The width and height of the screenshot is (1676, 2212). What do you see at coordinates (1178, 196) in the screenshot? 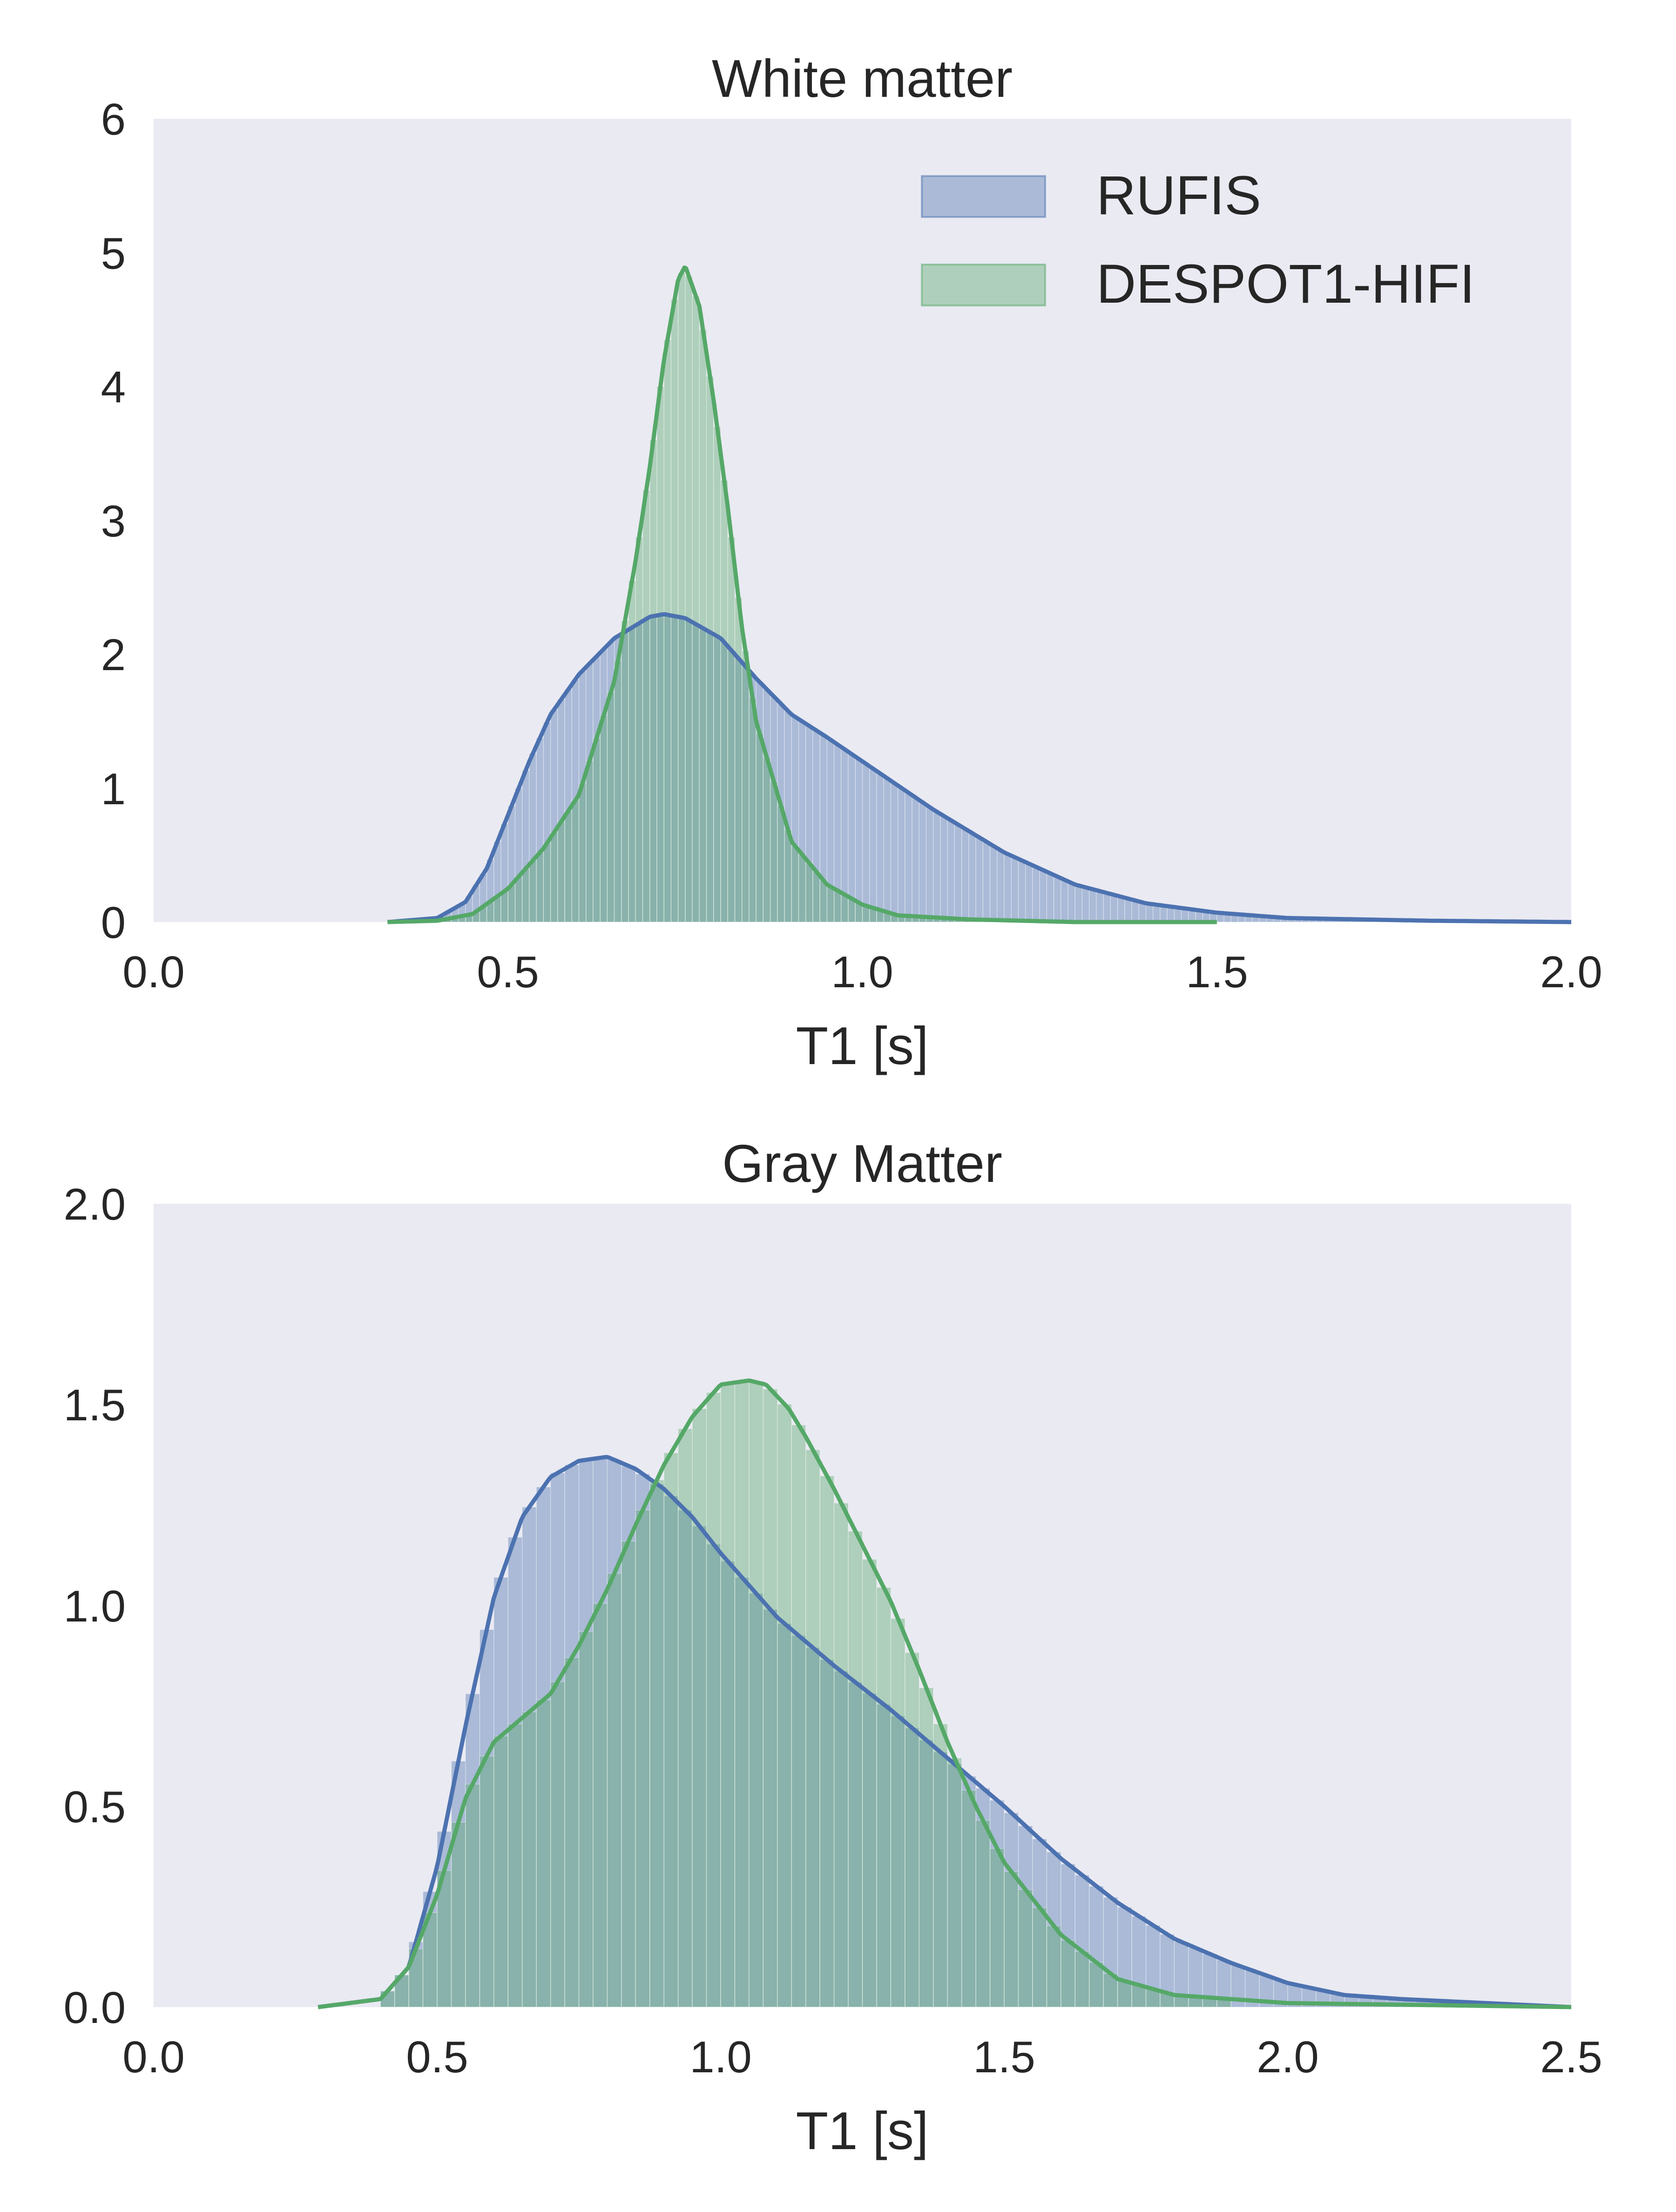
I see `legend-label-rufis: RUFIS` at bounding box center [1178, 196].